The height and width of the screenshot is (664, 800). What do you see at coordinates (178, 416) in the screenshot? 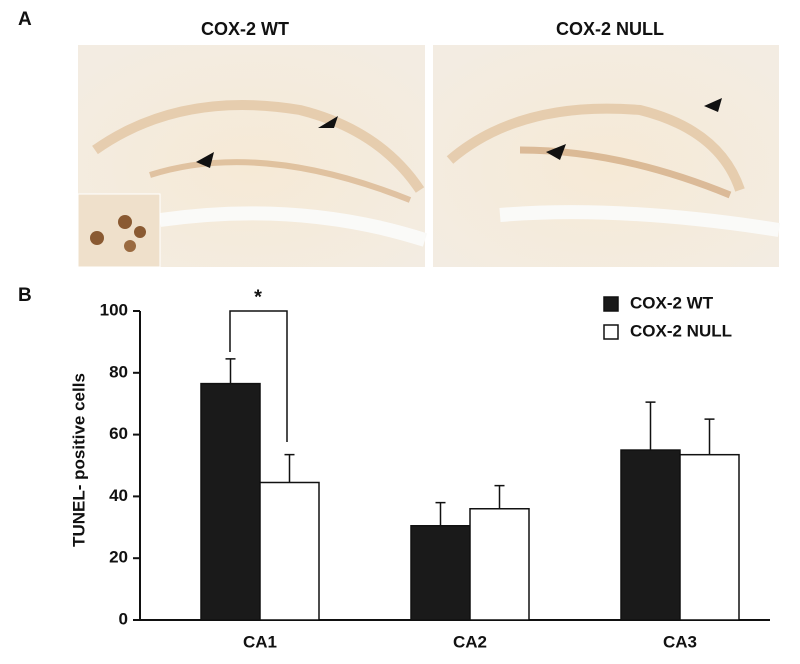
I see `chart: TUNEL- positive cells *` at bounding box center [178, 416].